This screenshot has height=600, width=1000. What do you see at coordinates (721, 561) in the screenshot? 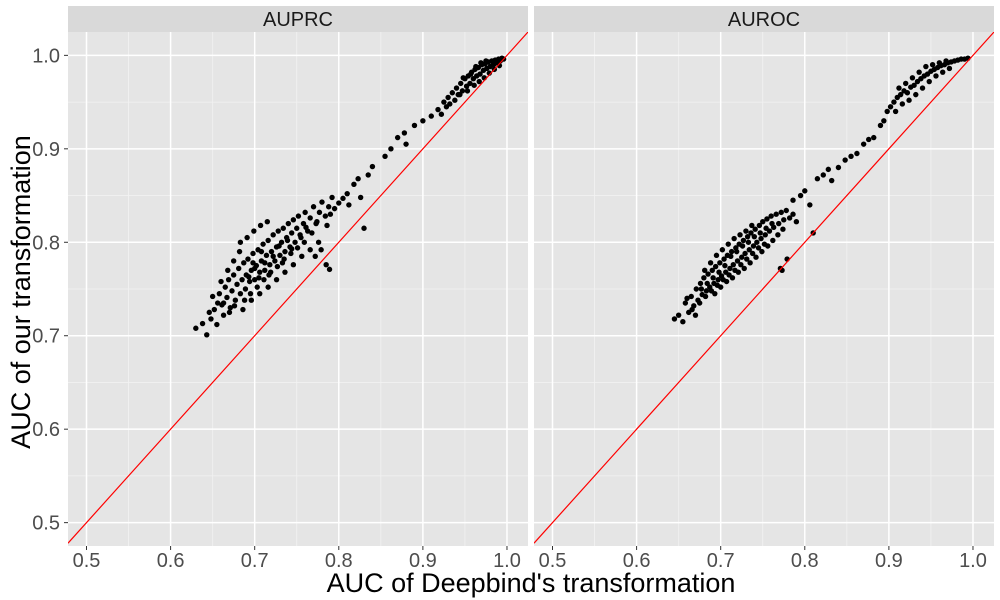
I see `x-tick-label: 0.7` at bounding box center [721, 561].